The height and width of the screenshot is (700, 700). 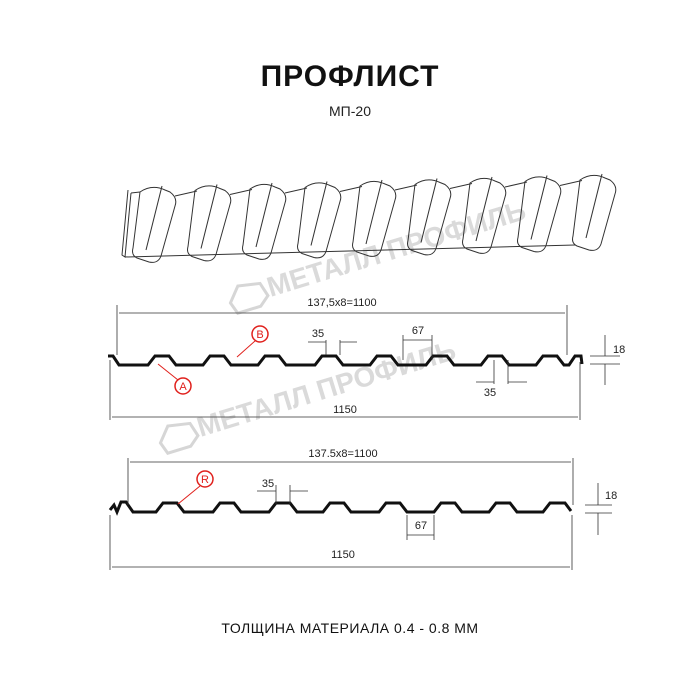 I want to click on pitch-label: 137,5x8=1100, so click(x=341, y=303).